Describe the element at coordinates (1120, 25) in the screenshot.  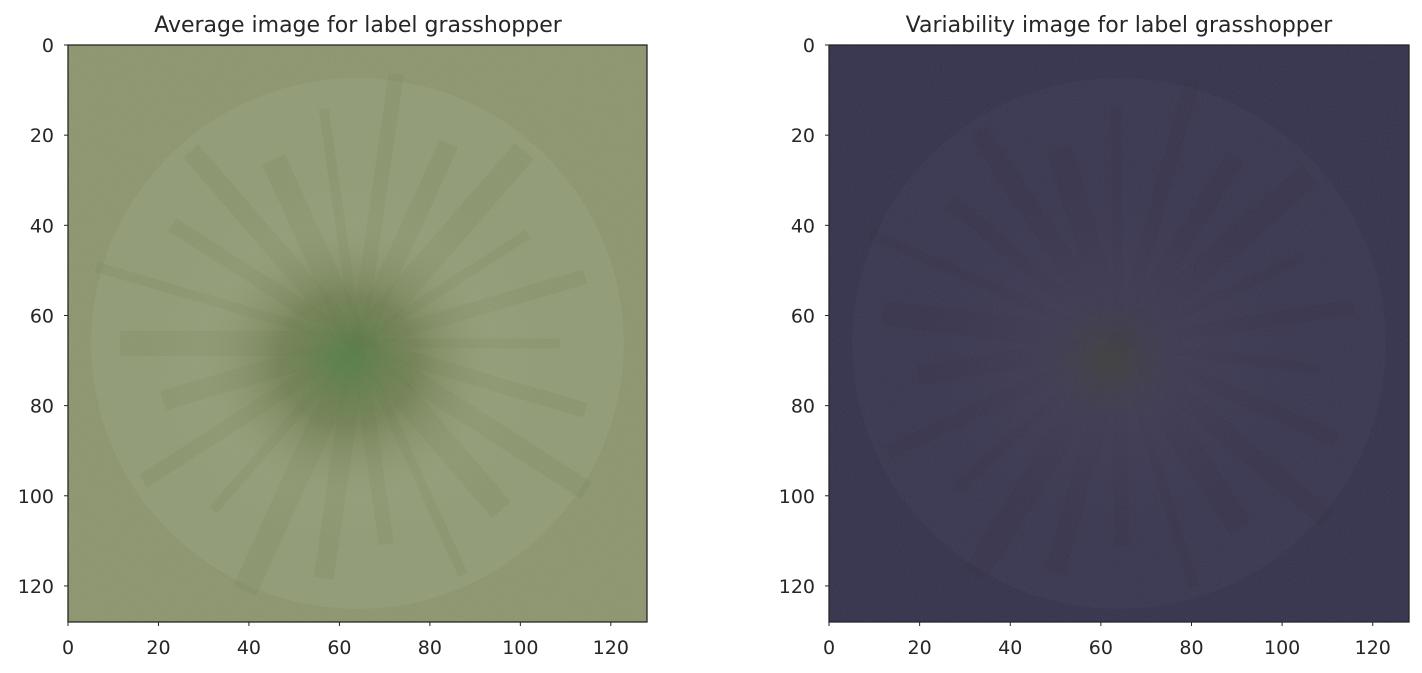
I see `chart-title: Variability image for label grasshopper` at that location.